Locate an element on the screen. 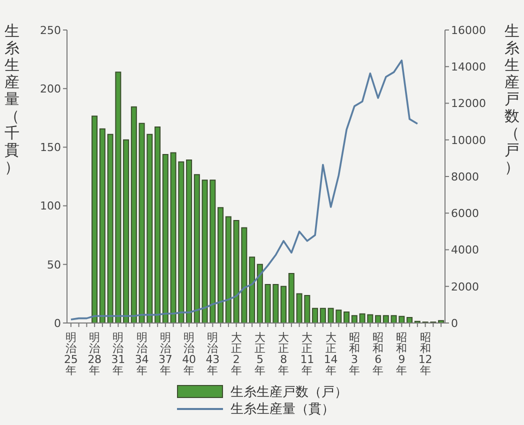 The width and height of the screenshot is (524, 425). y2-tick-label: 6000 is located at coordinates (465, 213).